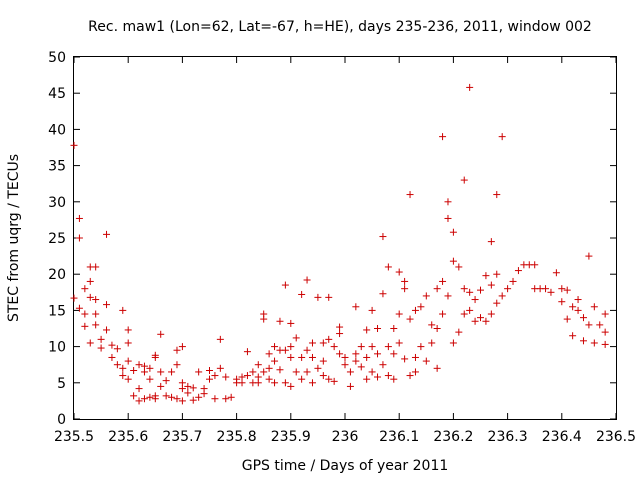 The image size is (640, 480). Describe the element at coordinates (291, 437) in the screenshot. I see `x-tick-label: 235.9` at that location.